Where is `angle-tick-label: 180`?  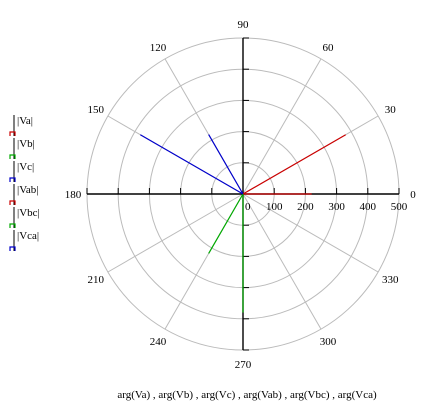
angle-tick-label: 180 is located at coordinates (73, 195).